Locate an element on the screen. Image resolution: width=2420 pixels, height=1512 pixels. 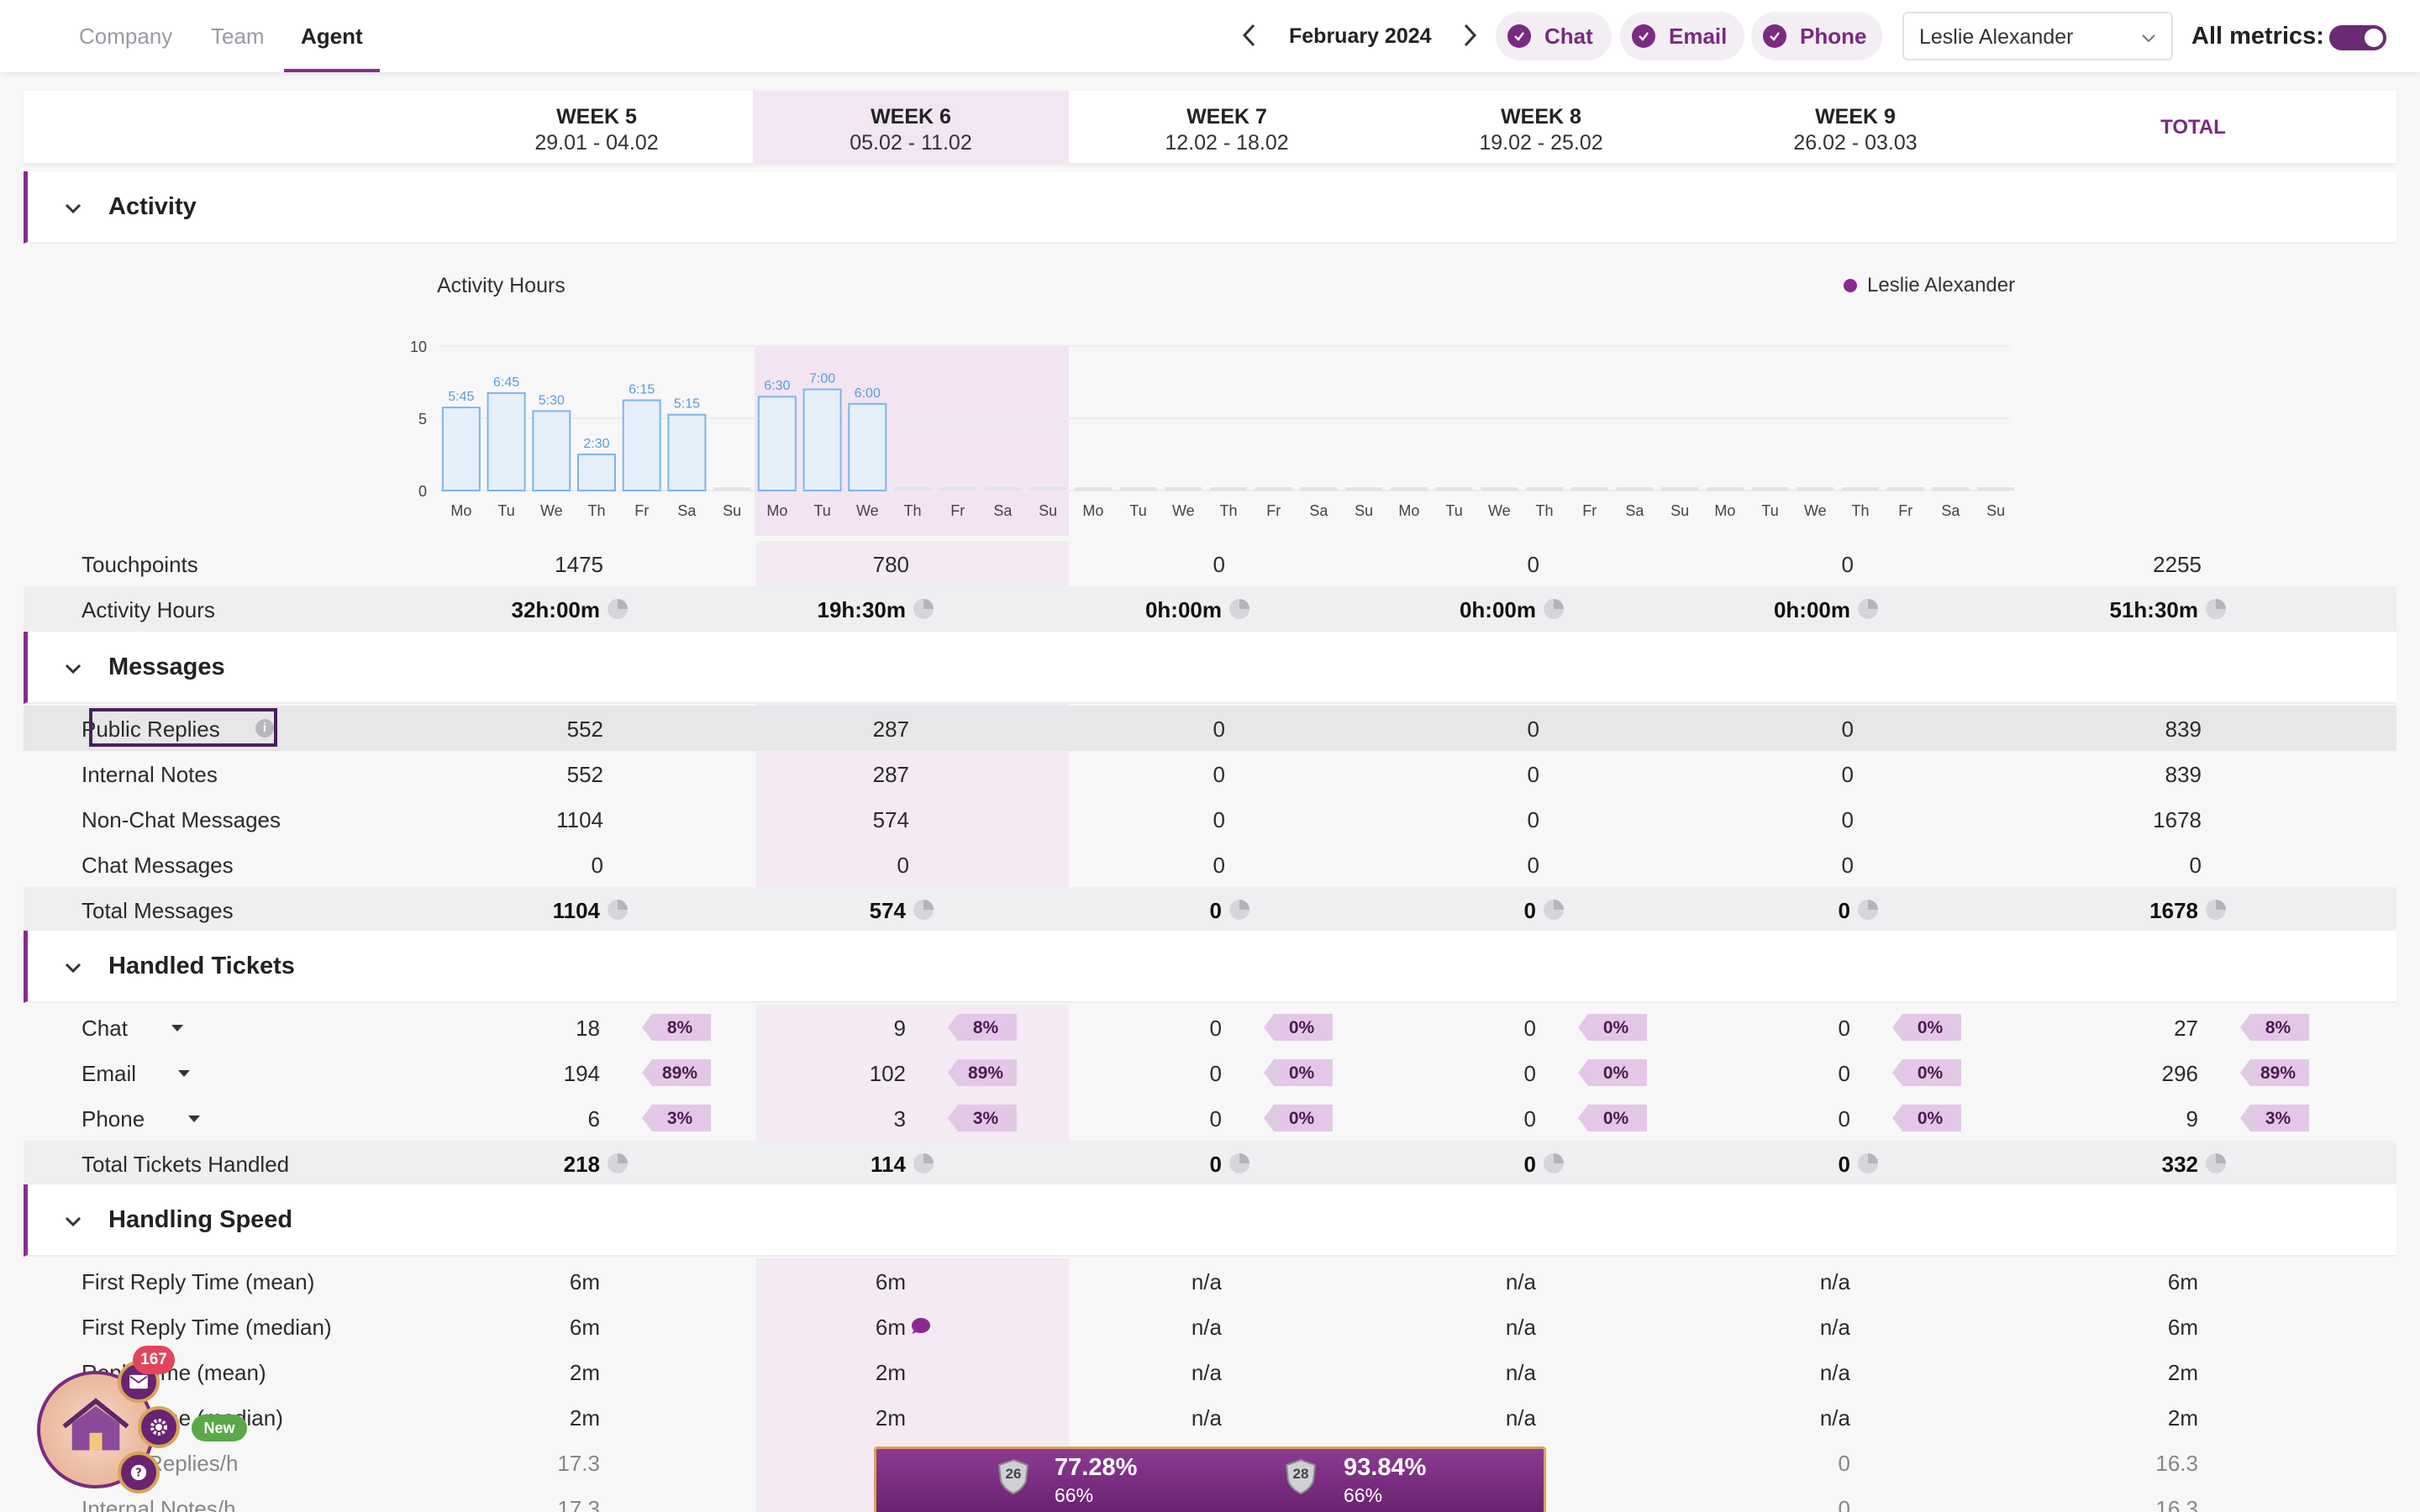
bar-data-label: 6:15 is located at coordinates (642, 390).